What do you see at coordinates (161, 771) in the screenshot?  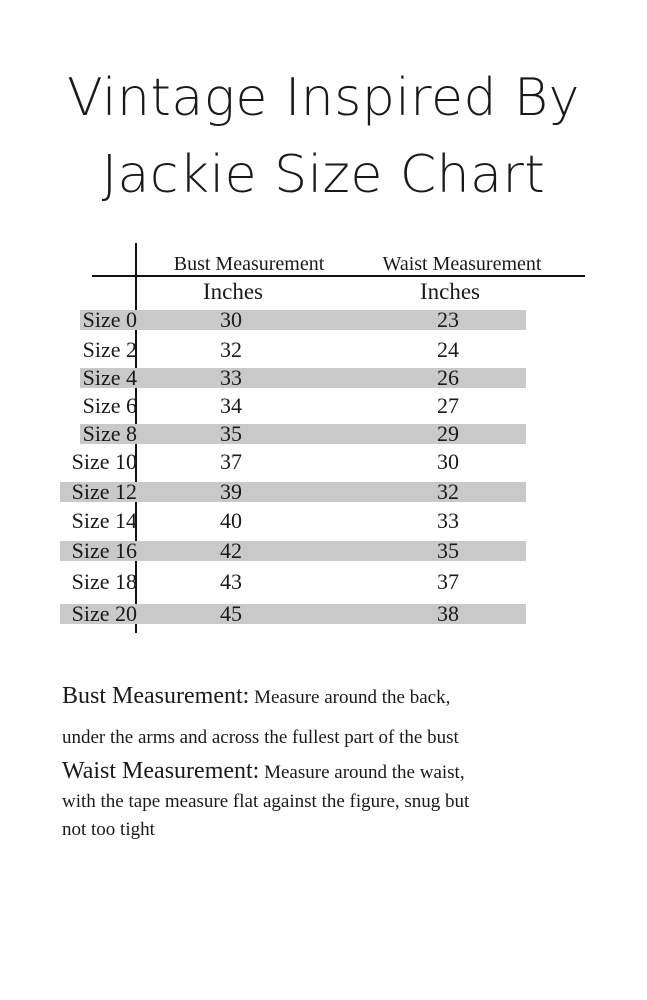 I see `waist-note-label: Waist Measurement:` at bounding box center [161, 771].